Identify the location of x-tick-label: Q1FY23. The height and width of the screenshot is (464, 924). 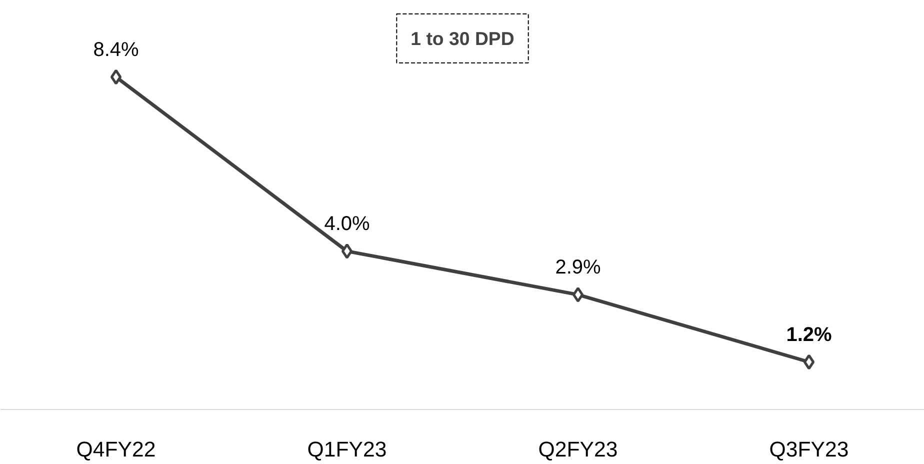
(347, 450).